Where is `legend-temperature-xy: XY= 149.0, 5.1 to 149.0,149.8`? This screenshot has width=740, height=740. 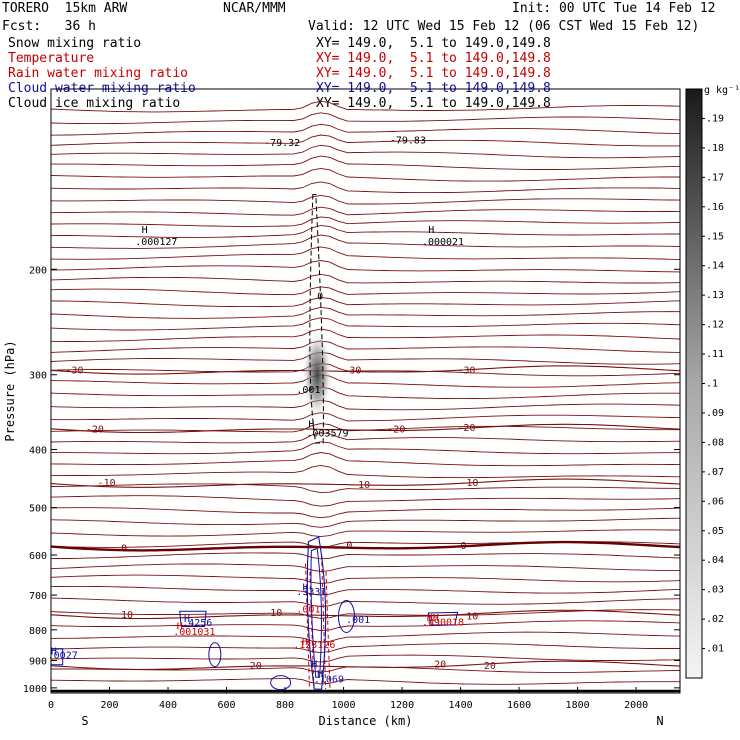
legend-temperature-xy: XY= 149.0, 5.1 to 149.0,149.8 is located at coordinates (433, 58).